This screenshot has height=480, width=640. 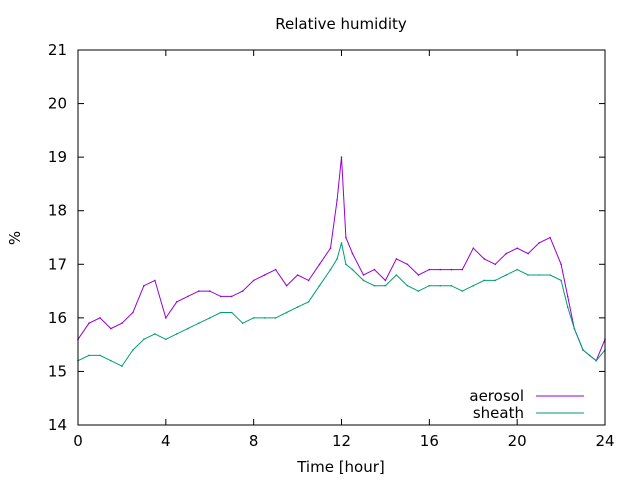 I want to click on legend-label-sheath: sheath, so click(x=498, y=413).